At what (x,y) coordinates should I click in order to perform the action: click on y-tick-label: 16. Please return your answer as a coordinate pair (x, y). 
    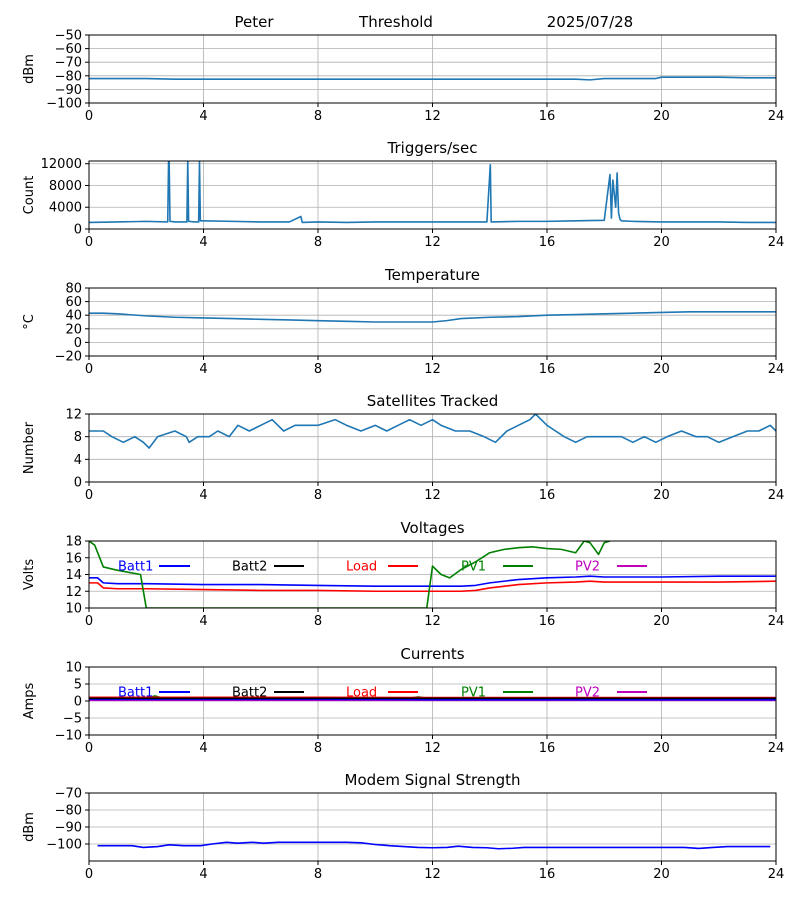
    Looking at the image, I should click on (73, 558).